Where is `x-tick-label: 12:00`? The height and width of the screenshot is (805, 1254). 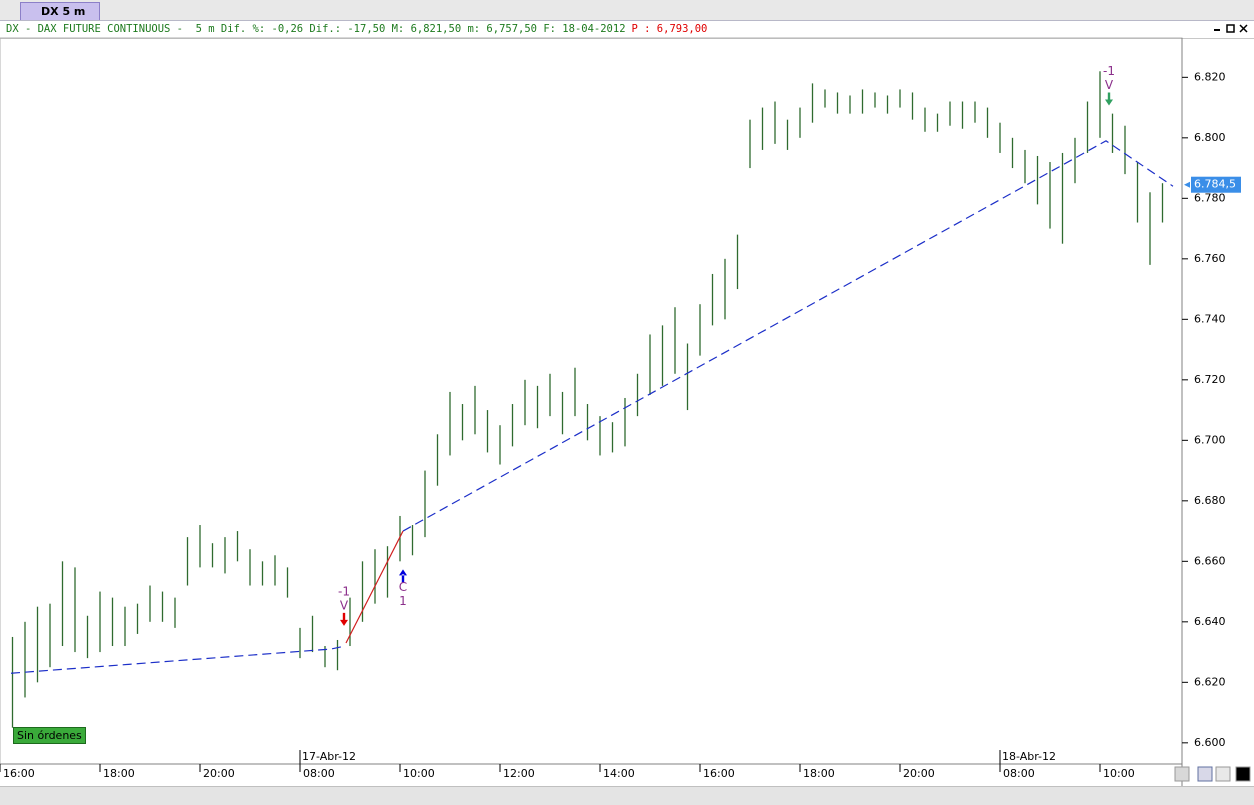
x-tick-label: 12:00 is located at coordinates (519, 773).